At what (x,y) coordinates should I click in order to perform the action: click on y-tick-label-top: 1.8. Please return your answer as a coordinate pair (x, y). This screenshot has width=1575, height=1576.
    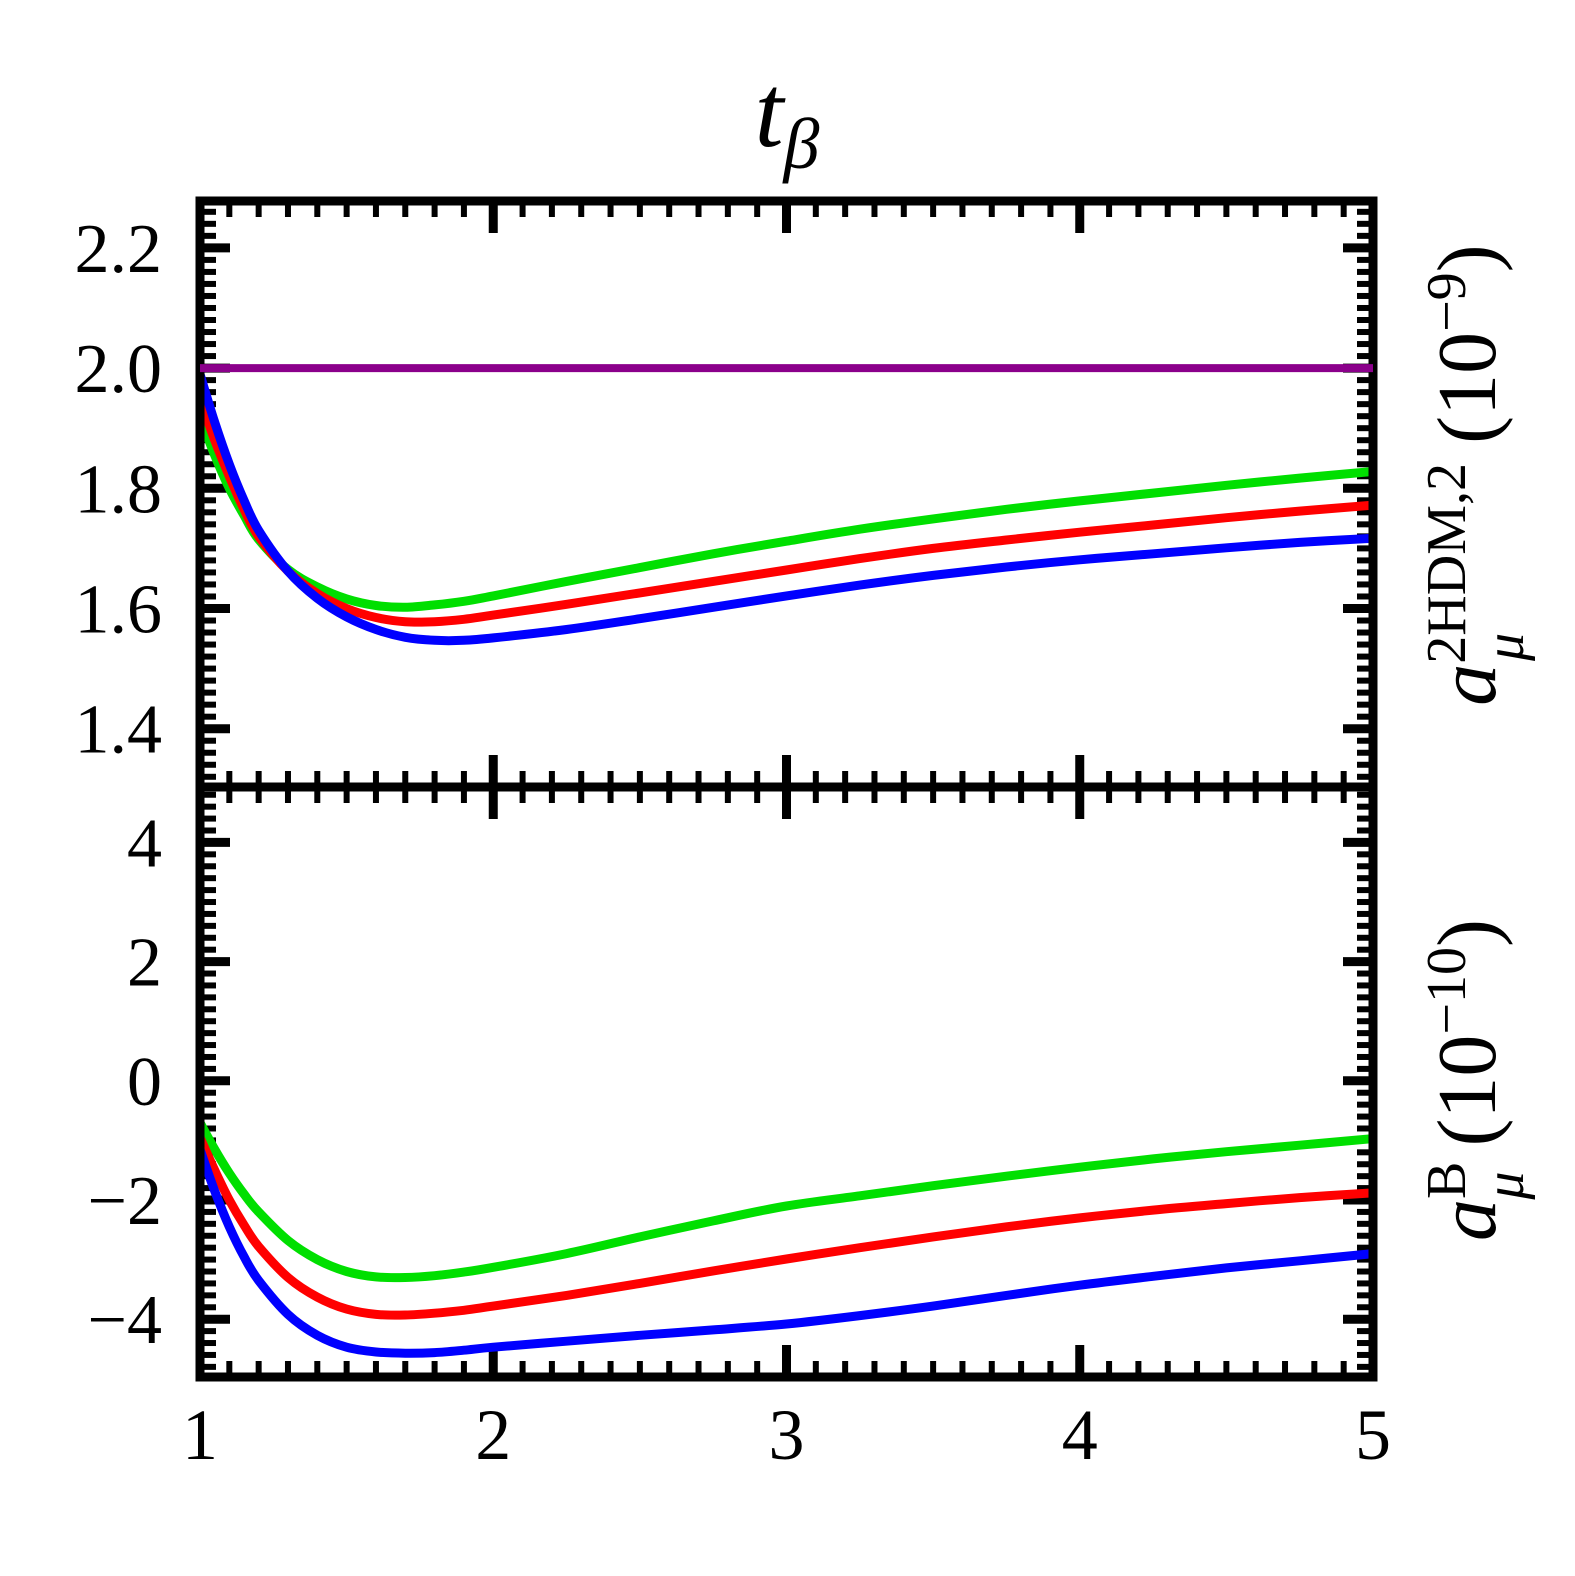
    Looking at the image, I should click on (119, 489).